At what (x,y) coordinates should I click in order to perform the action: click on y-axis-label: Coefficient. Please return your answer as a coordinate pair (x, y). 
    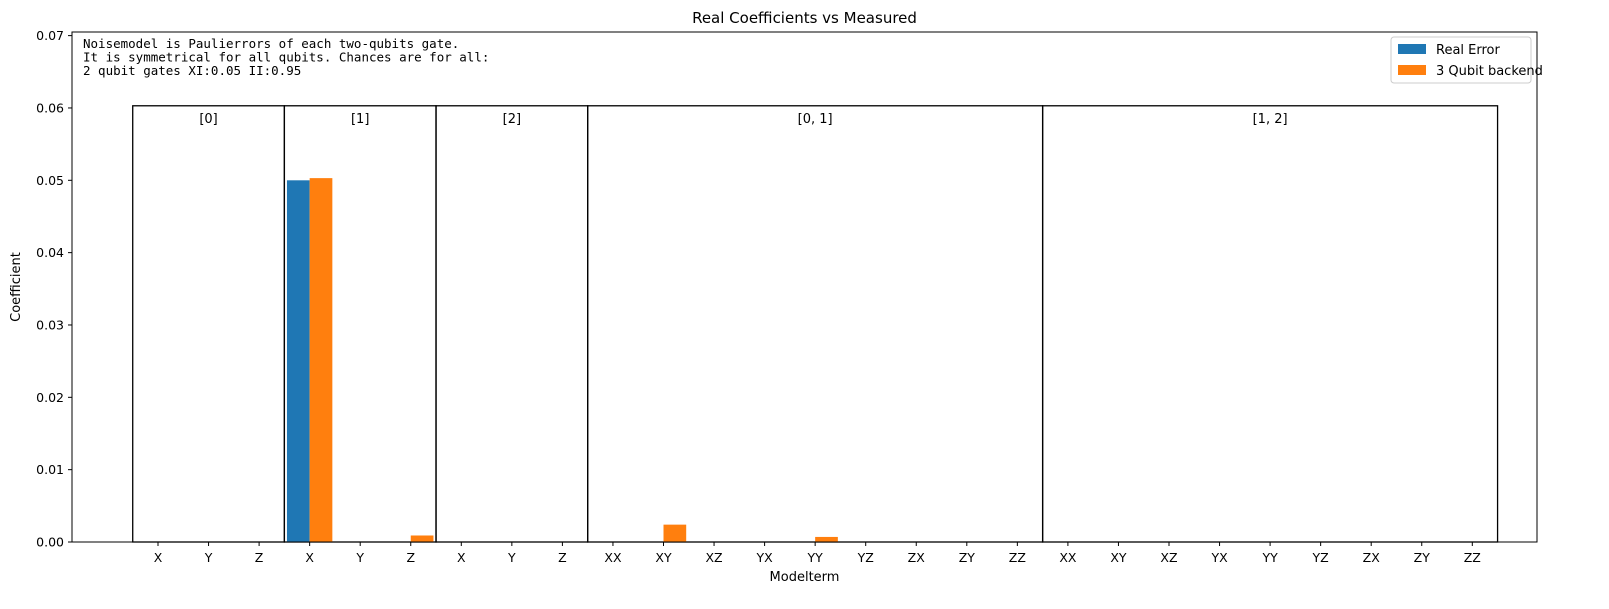
    Looking at the image, I should click on (16, 287).